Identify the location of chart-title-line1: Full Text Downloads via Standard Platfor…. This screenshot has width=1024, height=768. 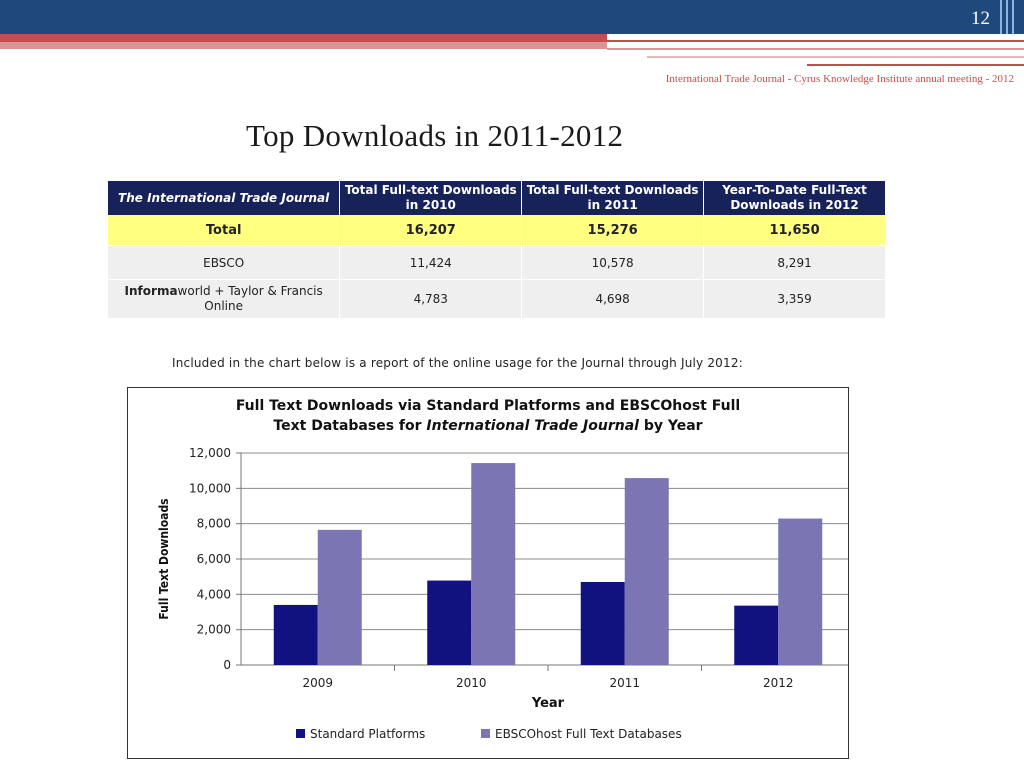
(488, 406).